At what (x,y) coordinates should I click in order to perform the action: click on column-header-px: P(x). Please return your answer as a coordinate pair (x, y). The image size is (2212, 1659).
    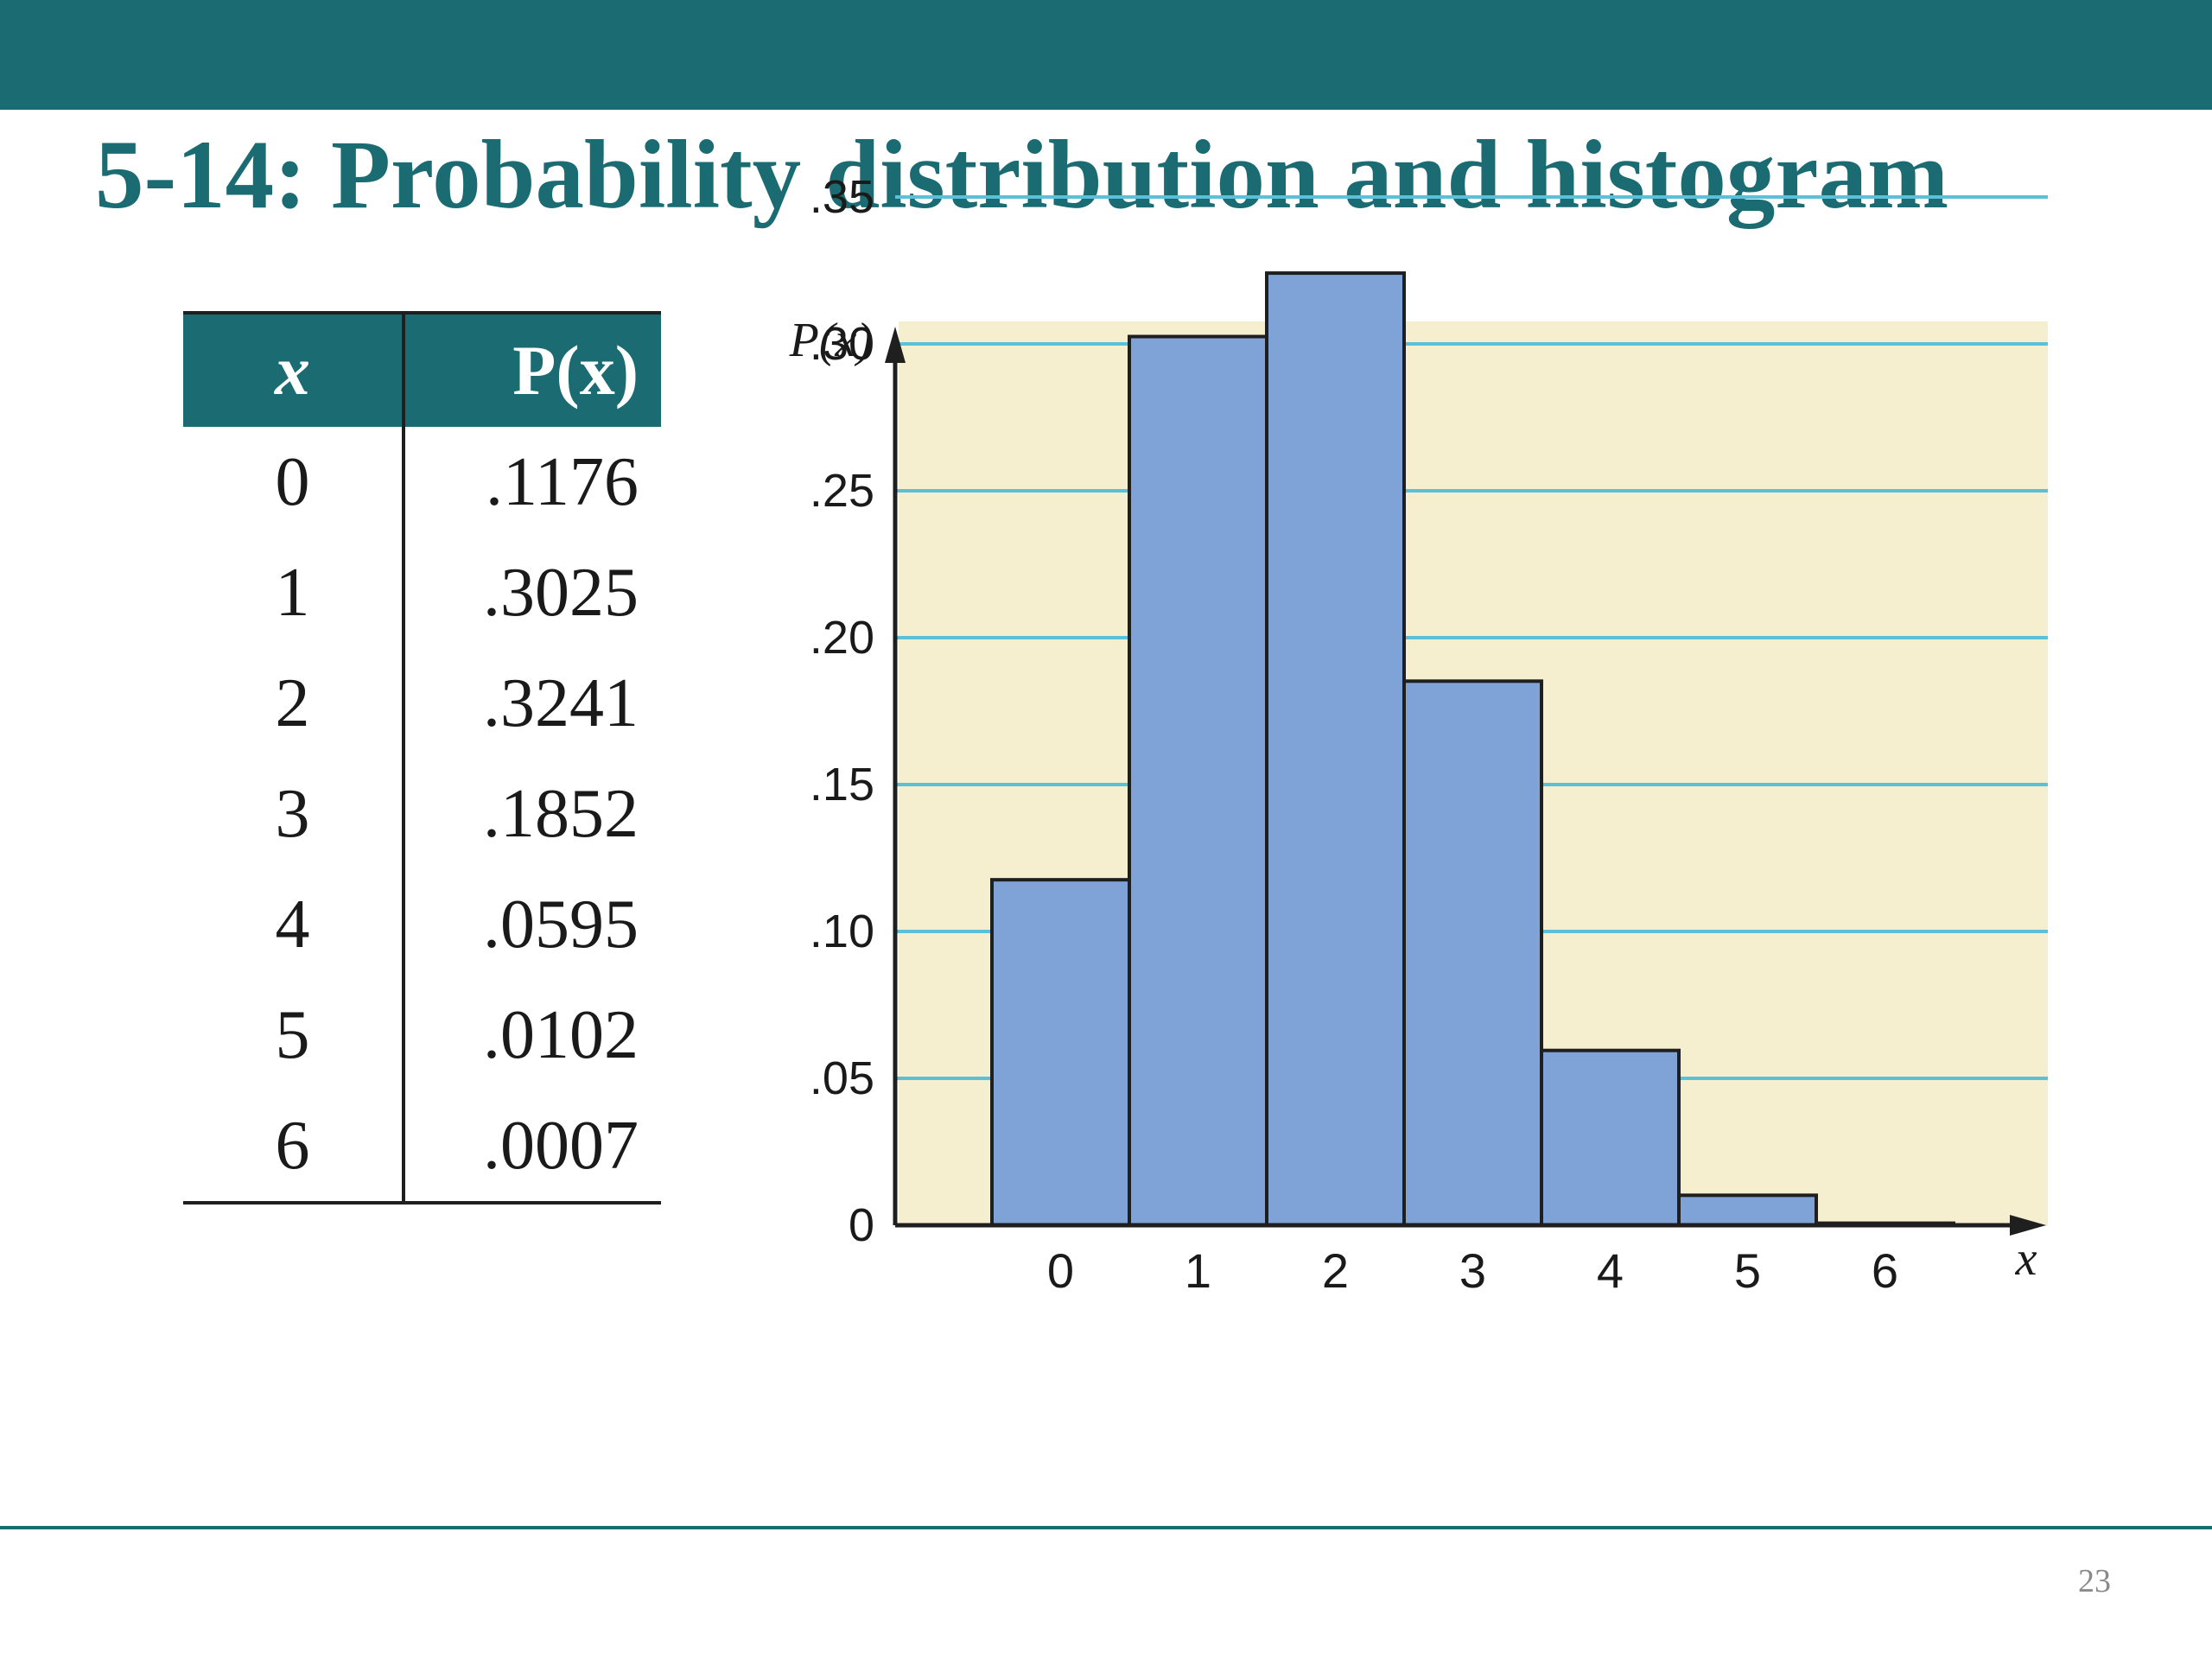
    Looking at the image, I should click on (531, 369).